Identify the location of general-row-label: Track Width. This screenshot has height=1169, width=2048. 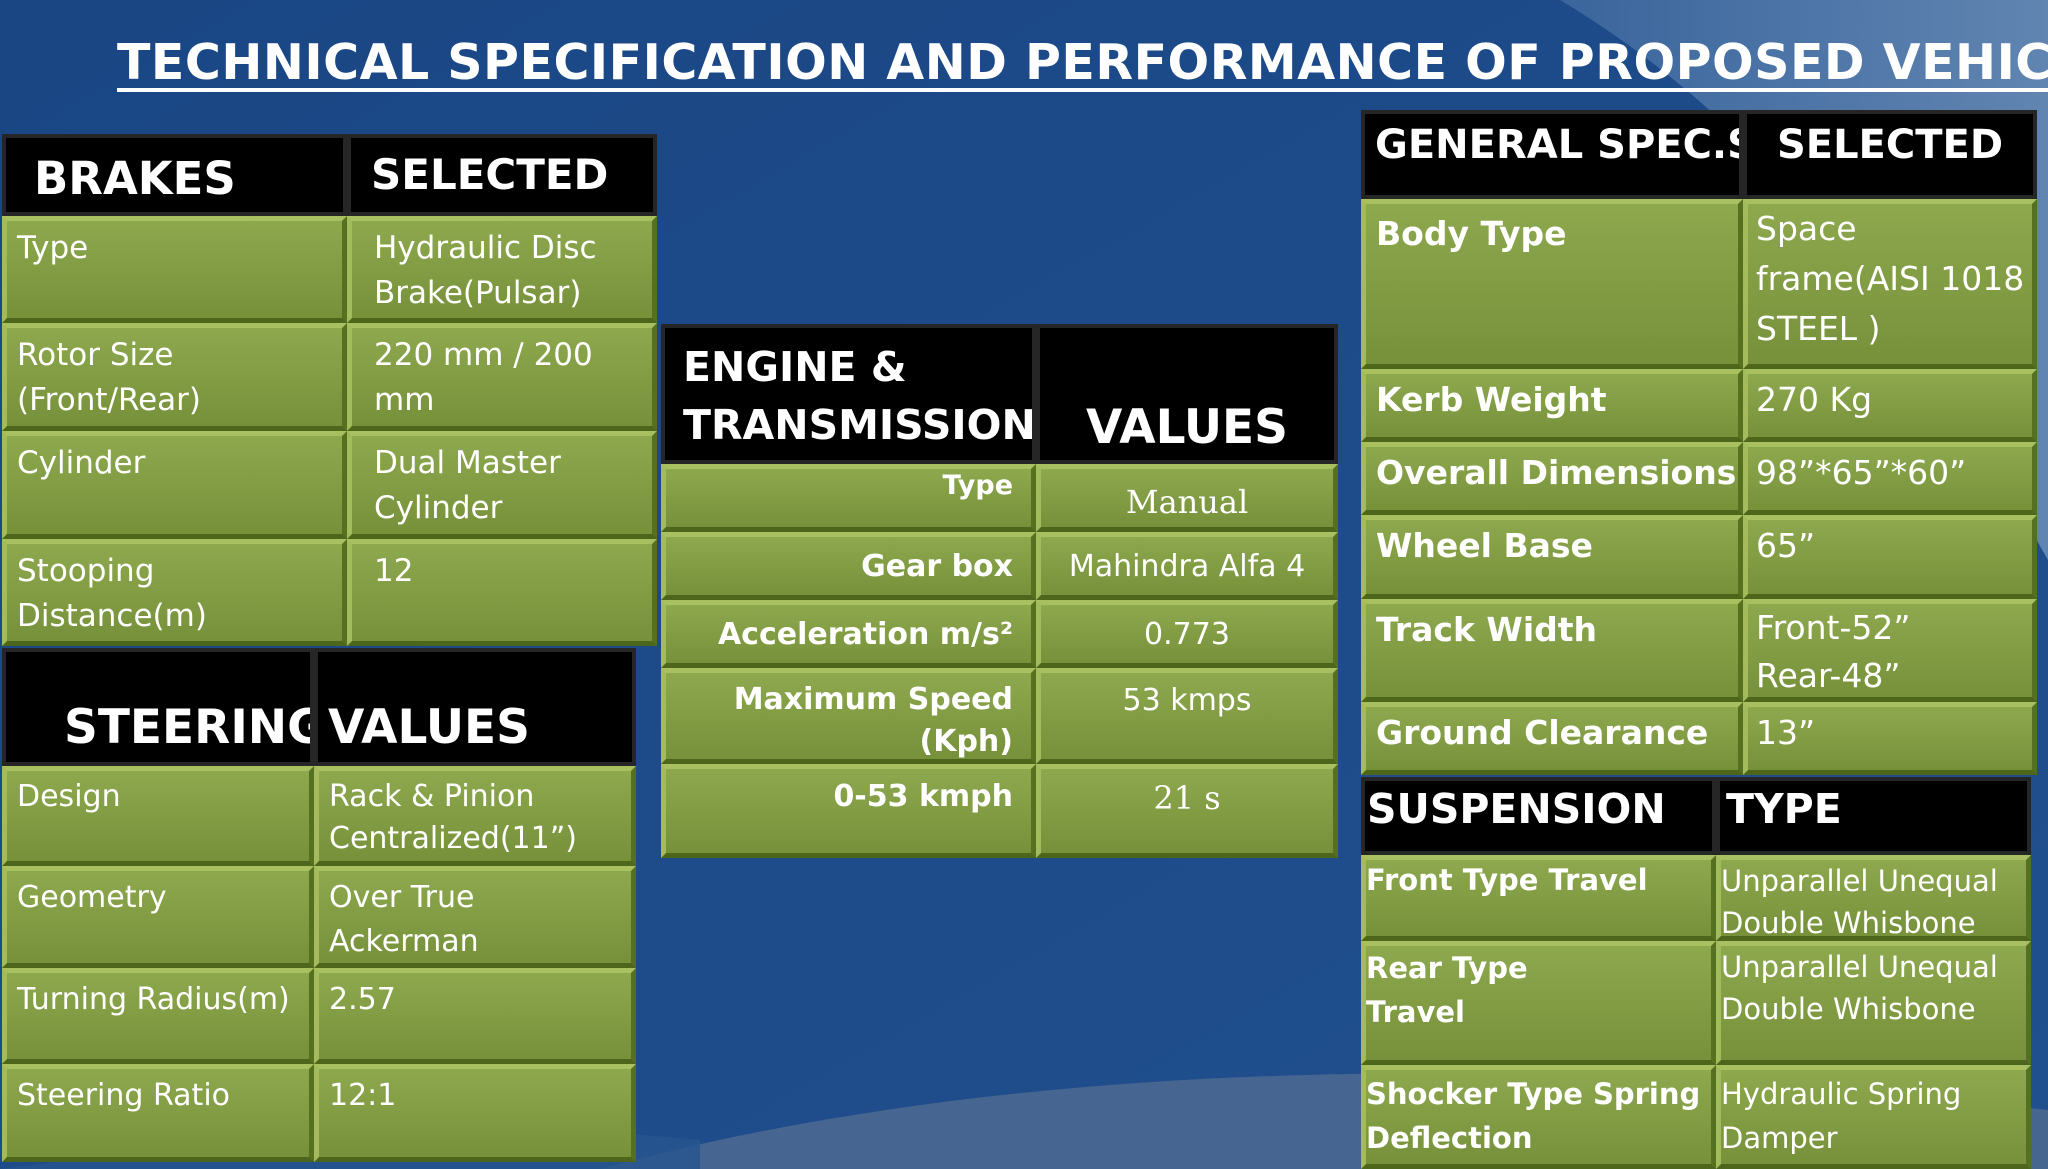
(1552, 650).